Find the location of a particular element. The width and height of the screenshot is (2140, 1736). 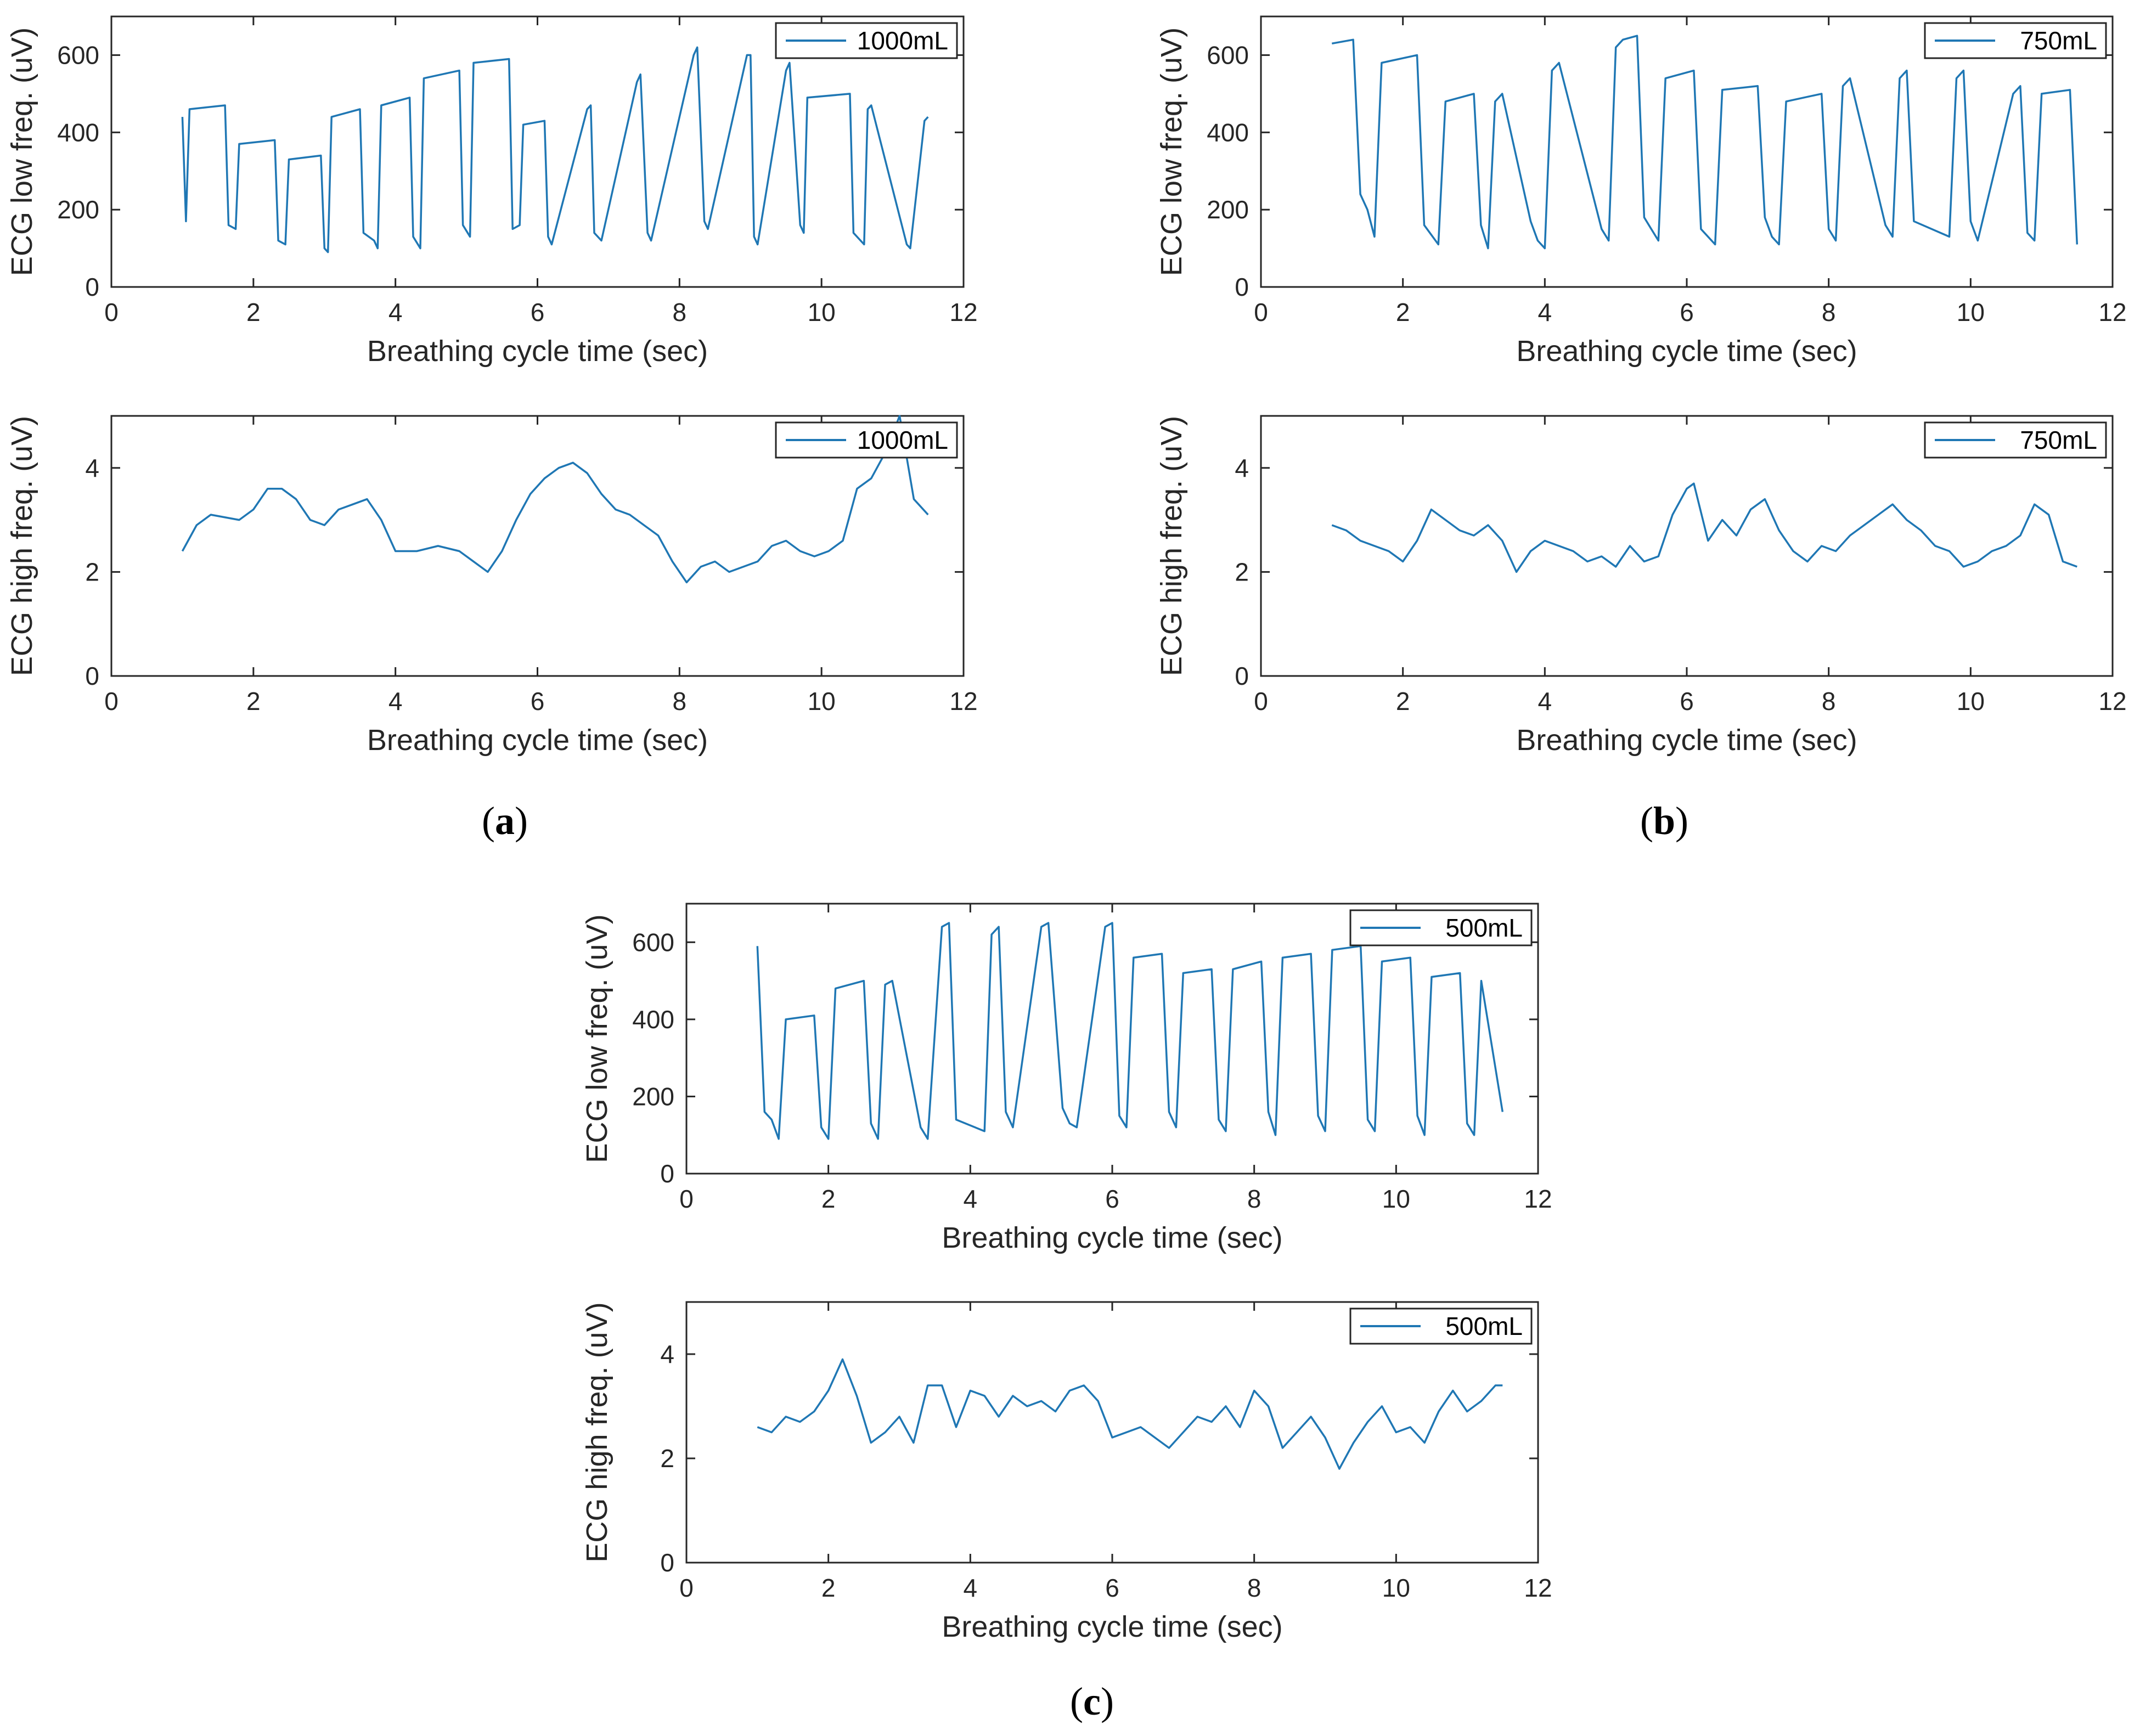

caption-letter: b is located at coordinates (1664, 821).